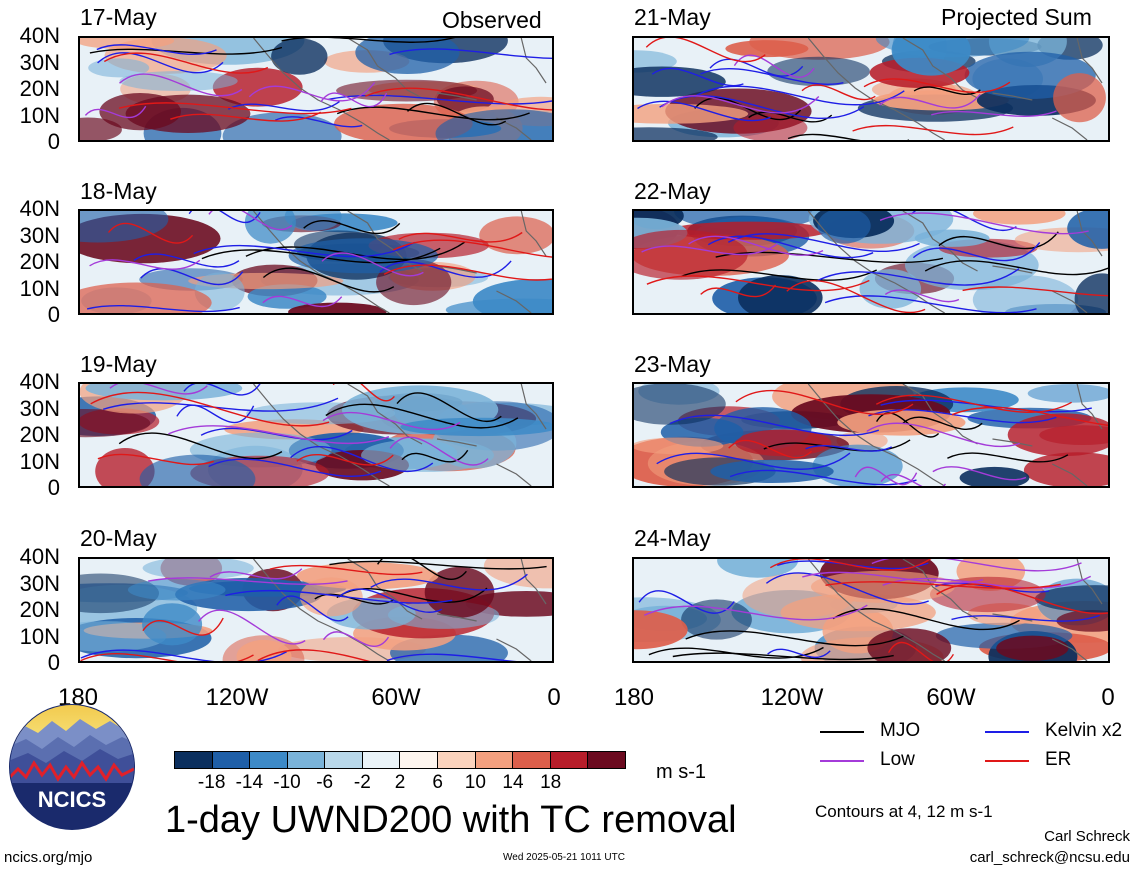 The width and height of the screenshot is (1135, 871). I want to click on legend-line-low, so click(842, 761).